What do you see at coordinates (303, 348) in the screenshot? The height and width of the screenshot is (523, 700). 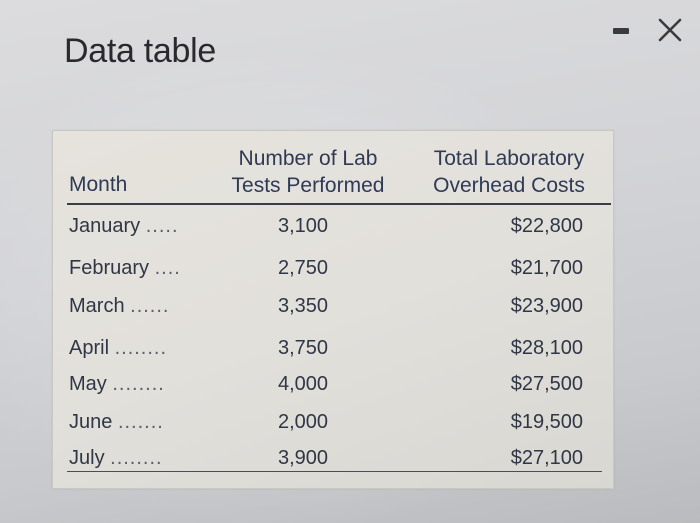 I see `tests-cell: 3,750` at bounding box center [303, 348].